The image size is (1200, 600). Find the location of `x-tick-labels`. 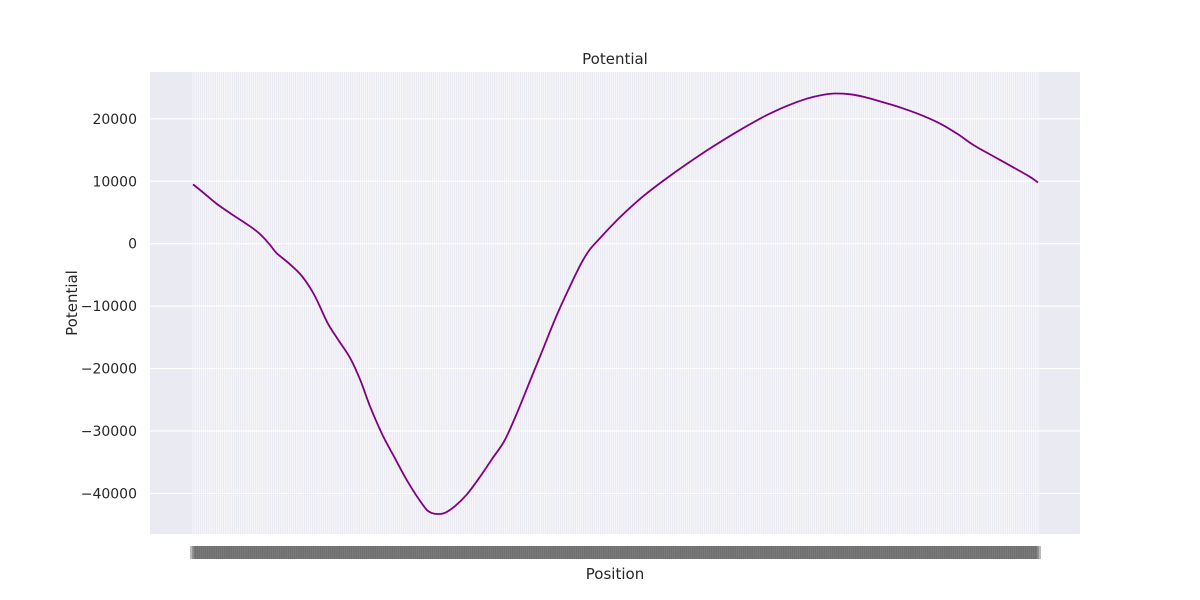

x-tick-labels is located at coordinates (615, 552).